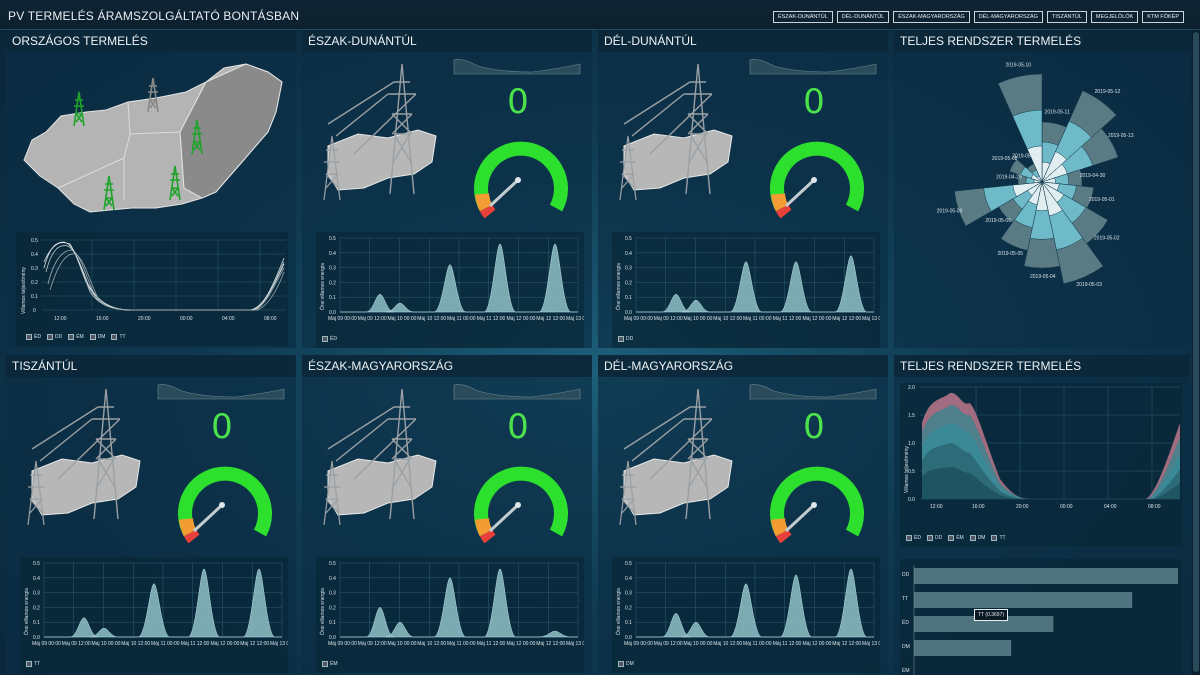 The width and height of the screenshot is (1200, 675). What do you see at coordinates (755, 603) in the screenshot?
I see `area-series-dm` at bounding box center [755, 603].